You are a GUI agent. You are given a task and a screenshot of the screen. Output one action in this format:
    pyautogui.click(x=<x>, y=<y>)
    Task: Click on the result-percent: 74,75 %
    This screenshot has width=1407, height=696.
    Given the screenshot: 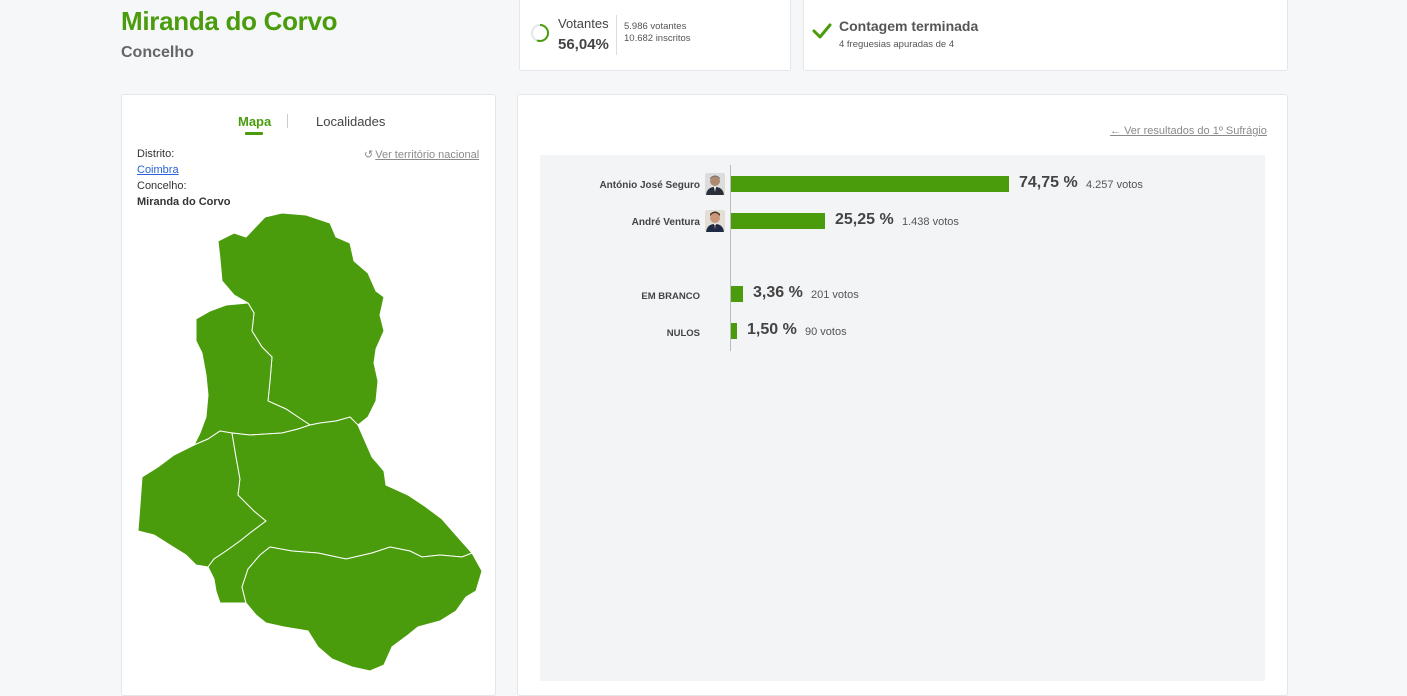 What is the action you would take?
    pyautogui.click(x=1048, y=182)
    